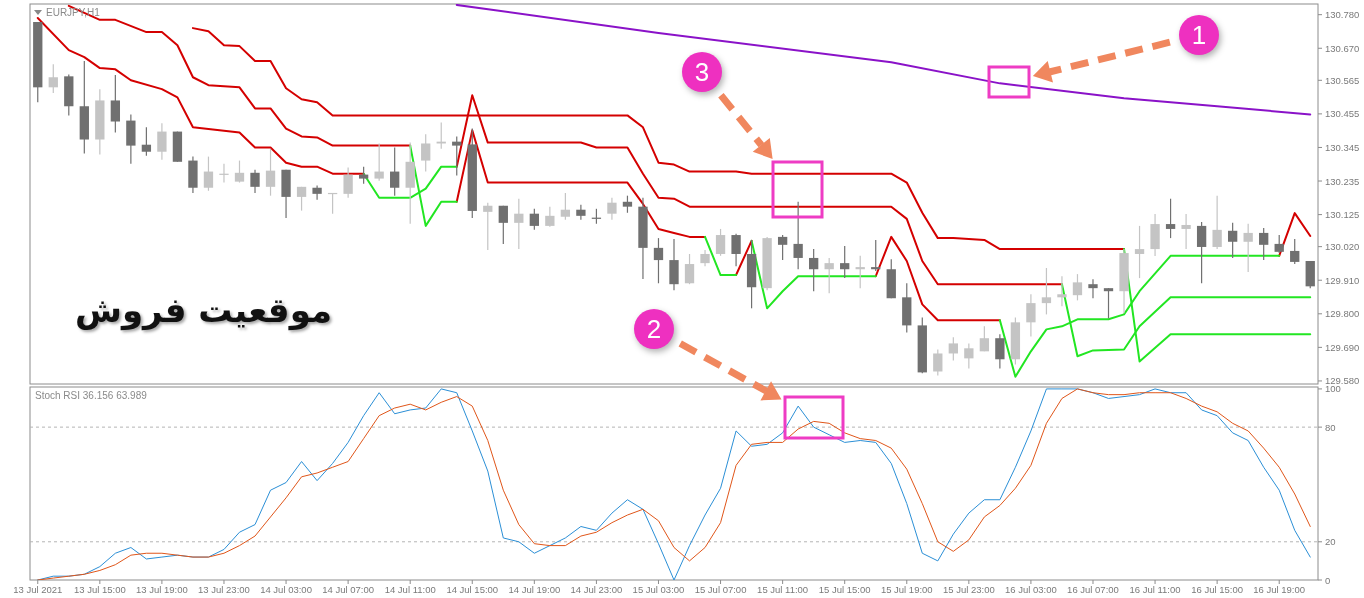 This screenshot has width=1364, height=598. What do you see at coordinates (1342, 215) in the screenshot?
I see `y-tick-label: 130.125` at bounding box center [1342, 215].